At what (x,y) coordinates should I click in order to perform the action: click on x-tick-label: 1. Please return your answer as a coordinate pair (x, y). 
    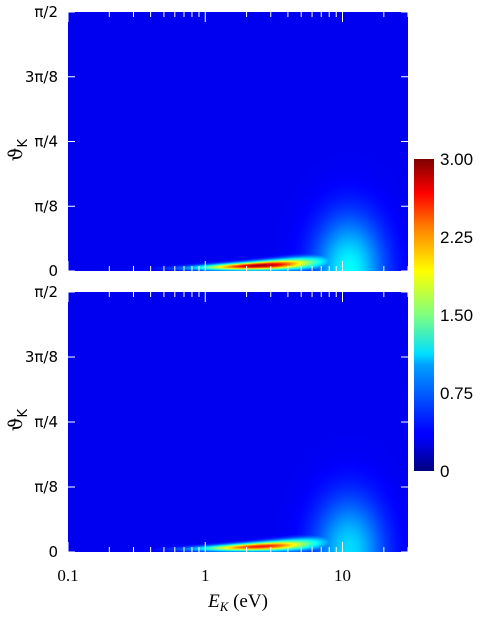
    Looking at the image, I should click on (205, 575).